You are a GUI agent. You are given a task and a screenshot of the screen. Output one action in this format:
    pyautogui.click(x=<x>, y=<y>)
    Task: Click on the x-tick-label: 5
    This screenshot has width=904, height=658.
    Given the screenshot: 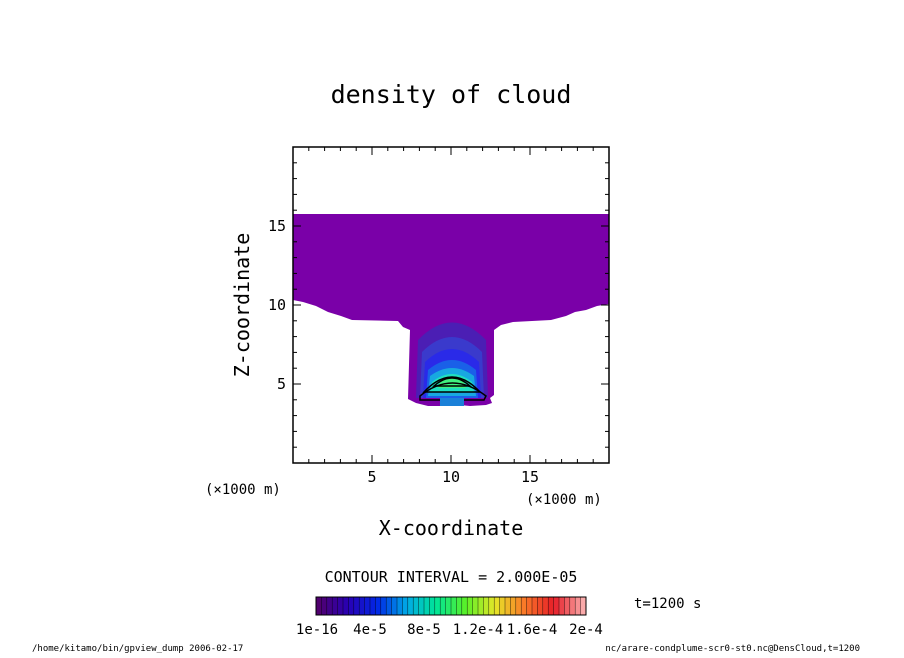 What is the action you would take?
    pyautogui.click(x=371, y=477)
    